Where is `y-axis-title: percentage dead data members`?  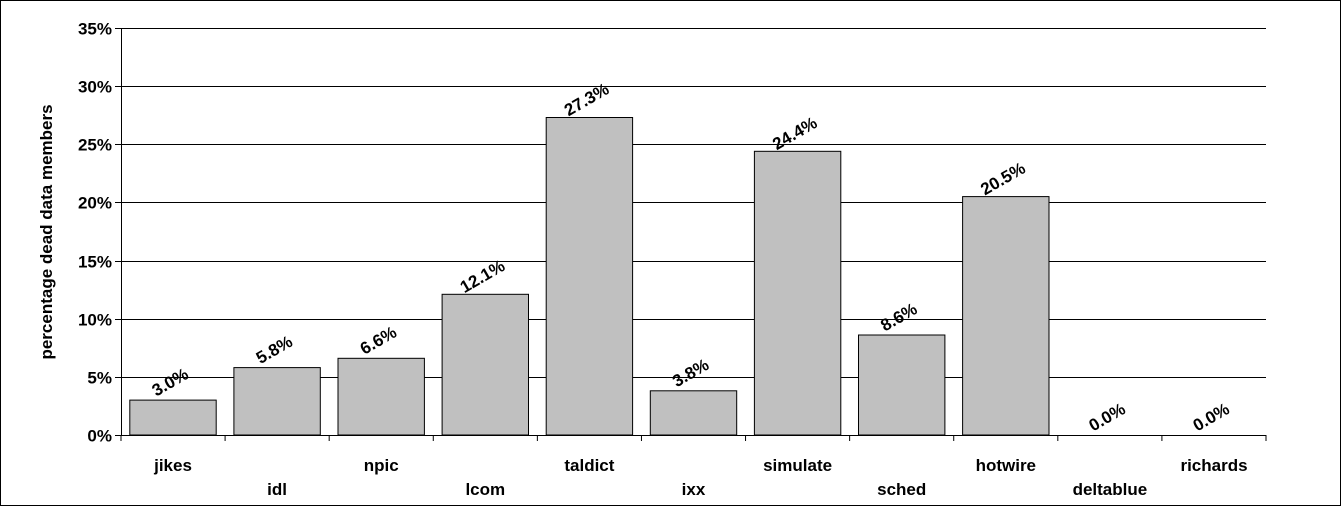
y-axis-title: percentage dead data members is located at coordinates (46, 231).